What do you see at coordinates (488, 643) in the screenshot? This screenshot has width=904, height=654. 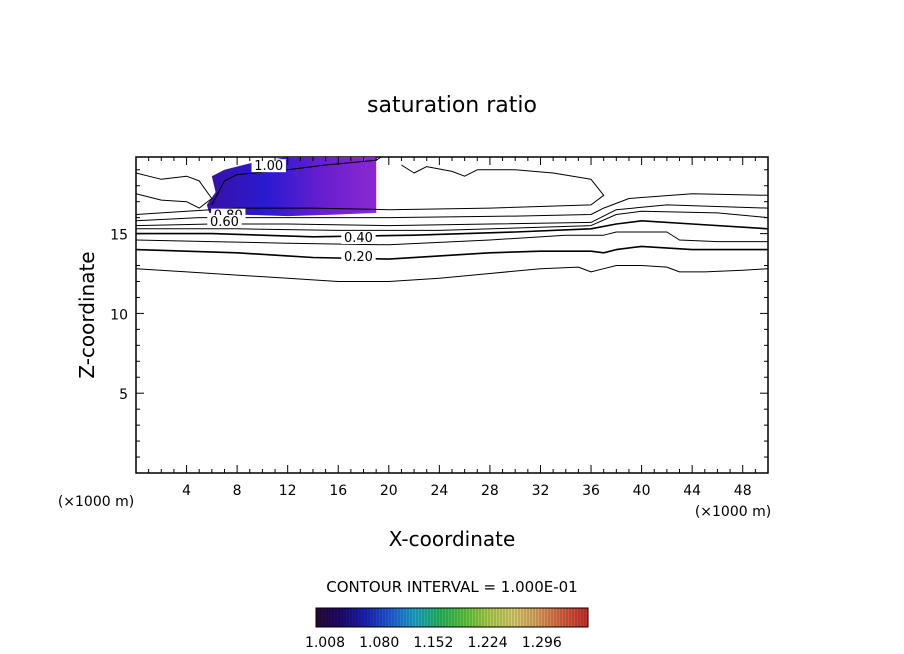 I see `colorbar-tick-label: 1.224` at bounding box center [488, 643].